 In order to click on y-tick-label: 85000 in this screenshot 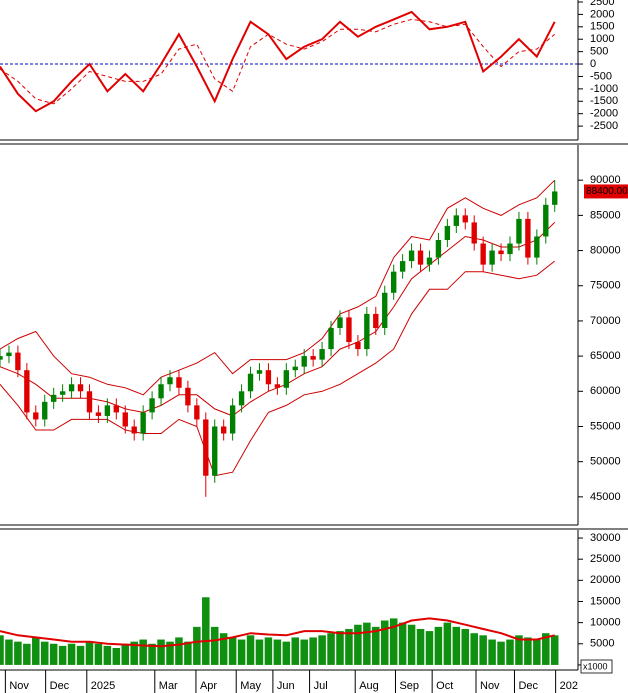, I will do `click(605, 215)`.